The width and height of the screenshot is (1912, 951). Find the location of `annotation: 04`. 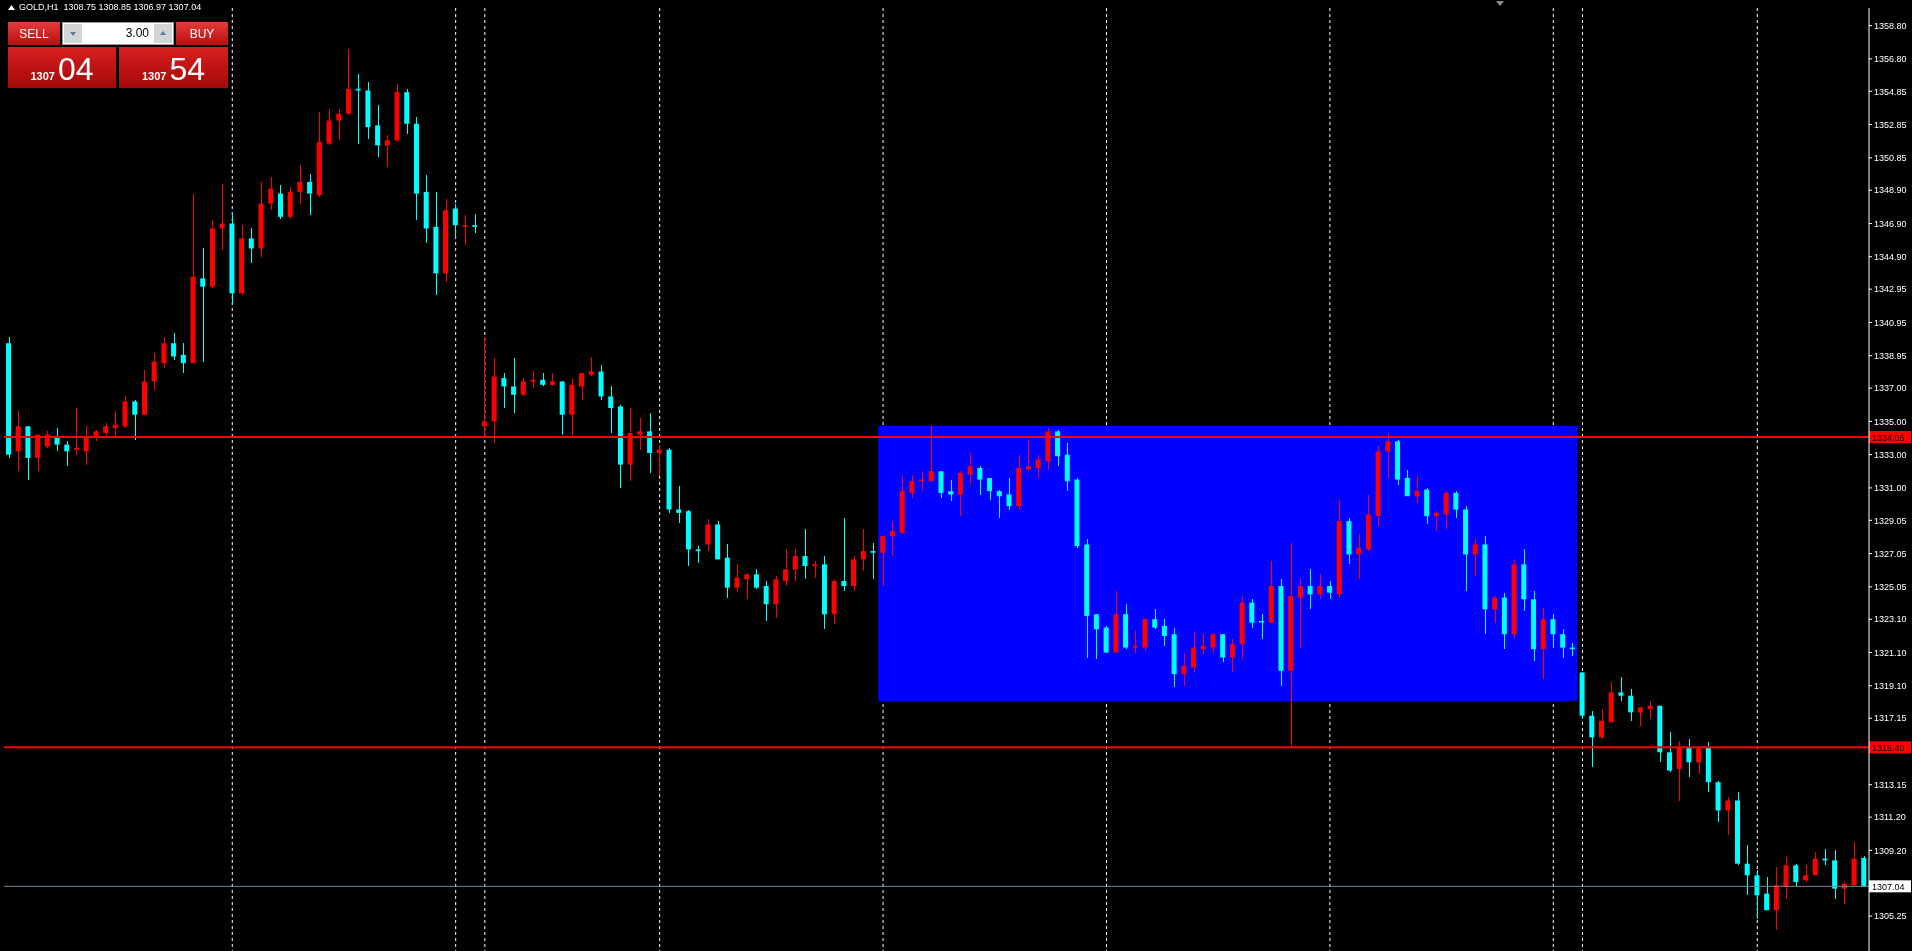

annotation: 04 is located at coordinates (75, 69).